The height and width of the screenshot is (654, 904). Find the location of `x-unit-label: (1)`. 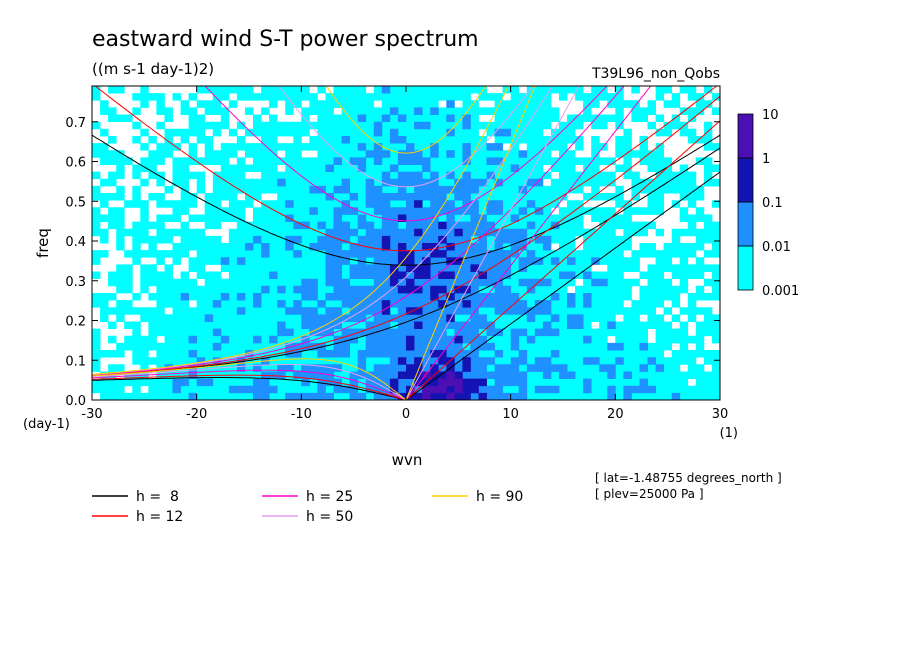

x-unit-label: (1) is located at coordinates (729, 433).